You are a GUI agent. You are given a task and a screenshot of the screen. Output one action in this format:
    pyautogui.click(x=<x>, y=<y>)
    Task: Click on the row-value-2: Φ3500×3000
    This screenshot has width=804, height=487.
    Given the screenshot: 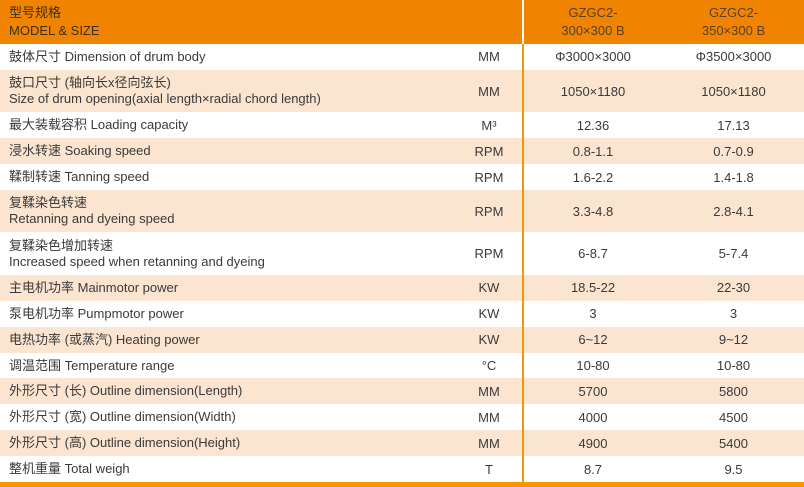 What is the action you would take?
    pyautogui.click(x=733, y=57)
    